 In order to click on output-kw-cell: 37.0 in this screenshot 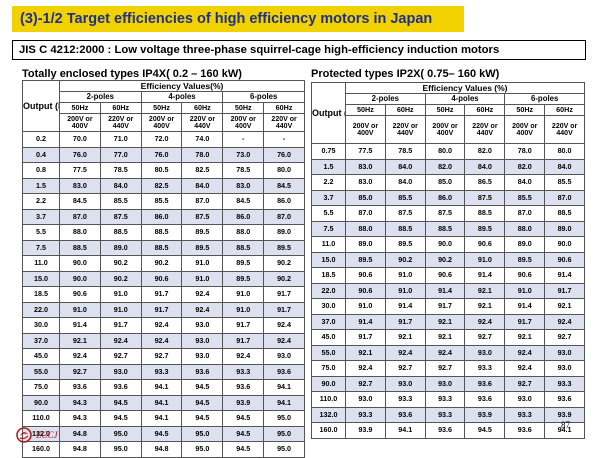, I will do `click(328, 321)`.